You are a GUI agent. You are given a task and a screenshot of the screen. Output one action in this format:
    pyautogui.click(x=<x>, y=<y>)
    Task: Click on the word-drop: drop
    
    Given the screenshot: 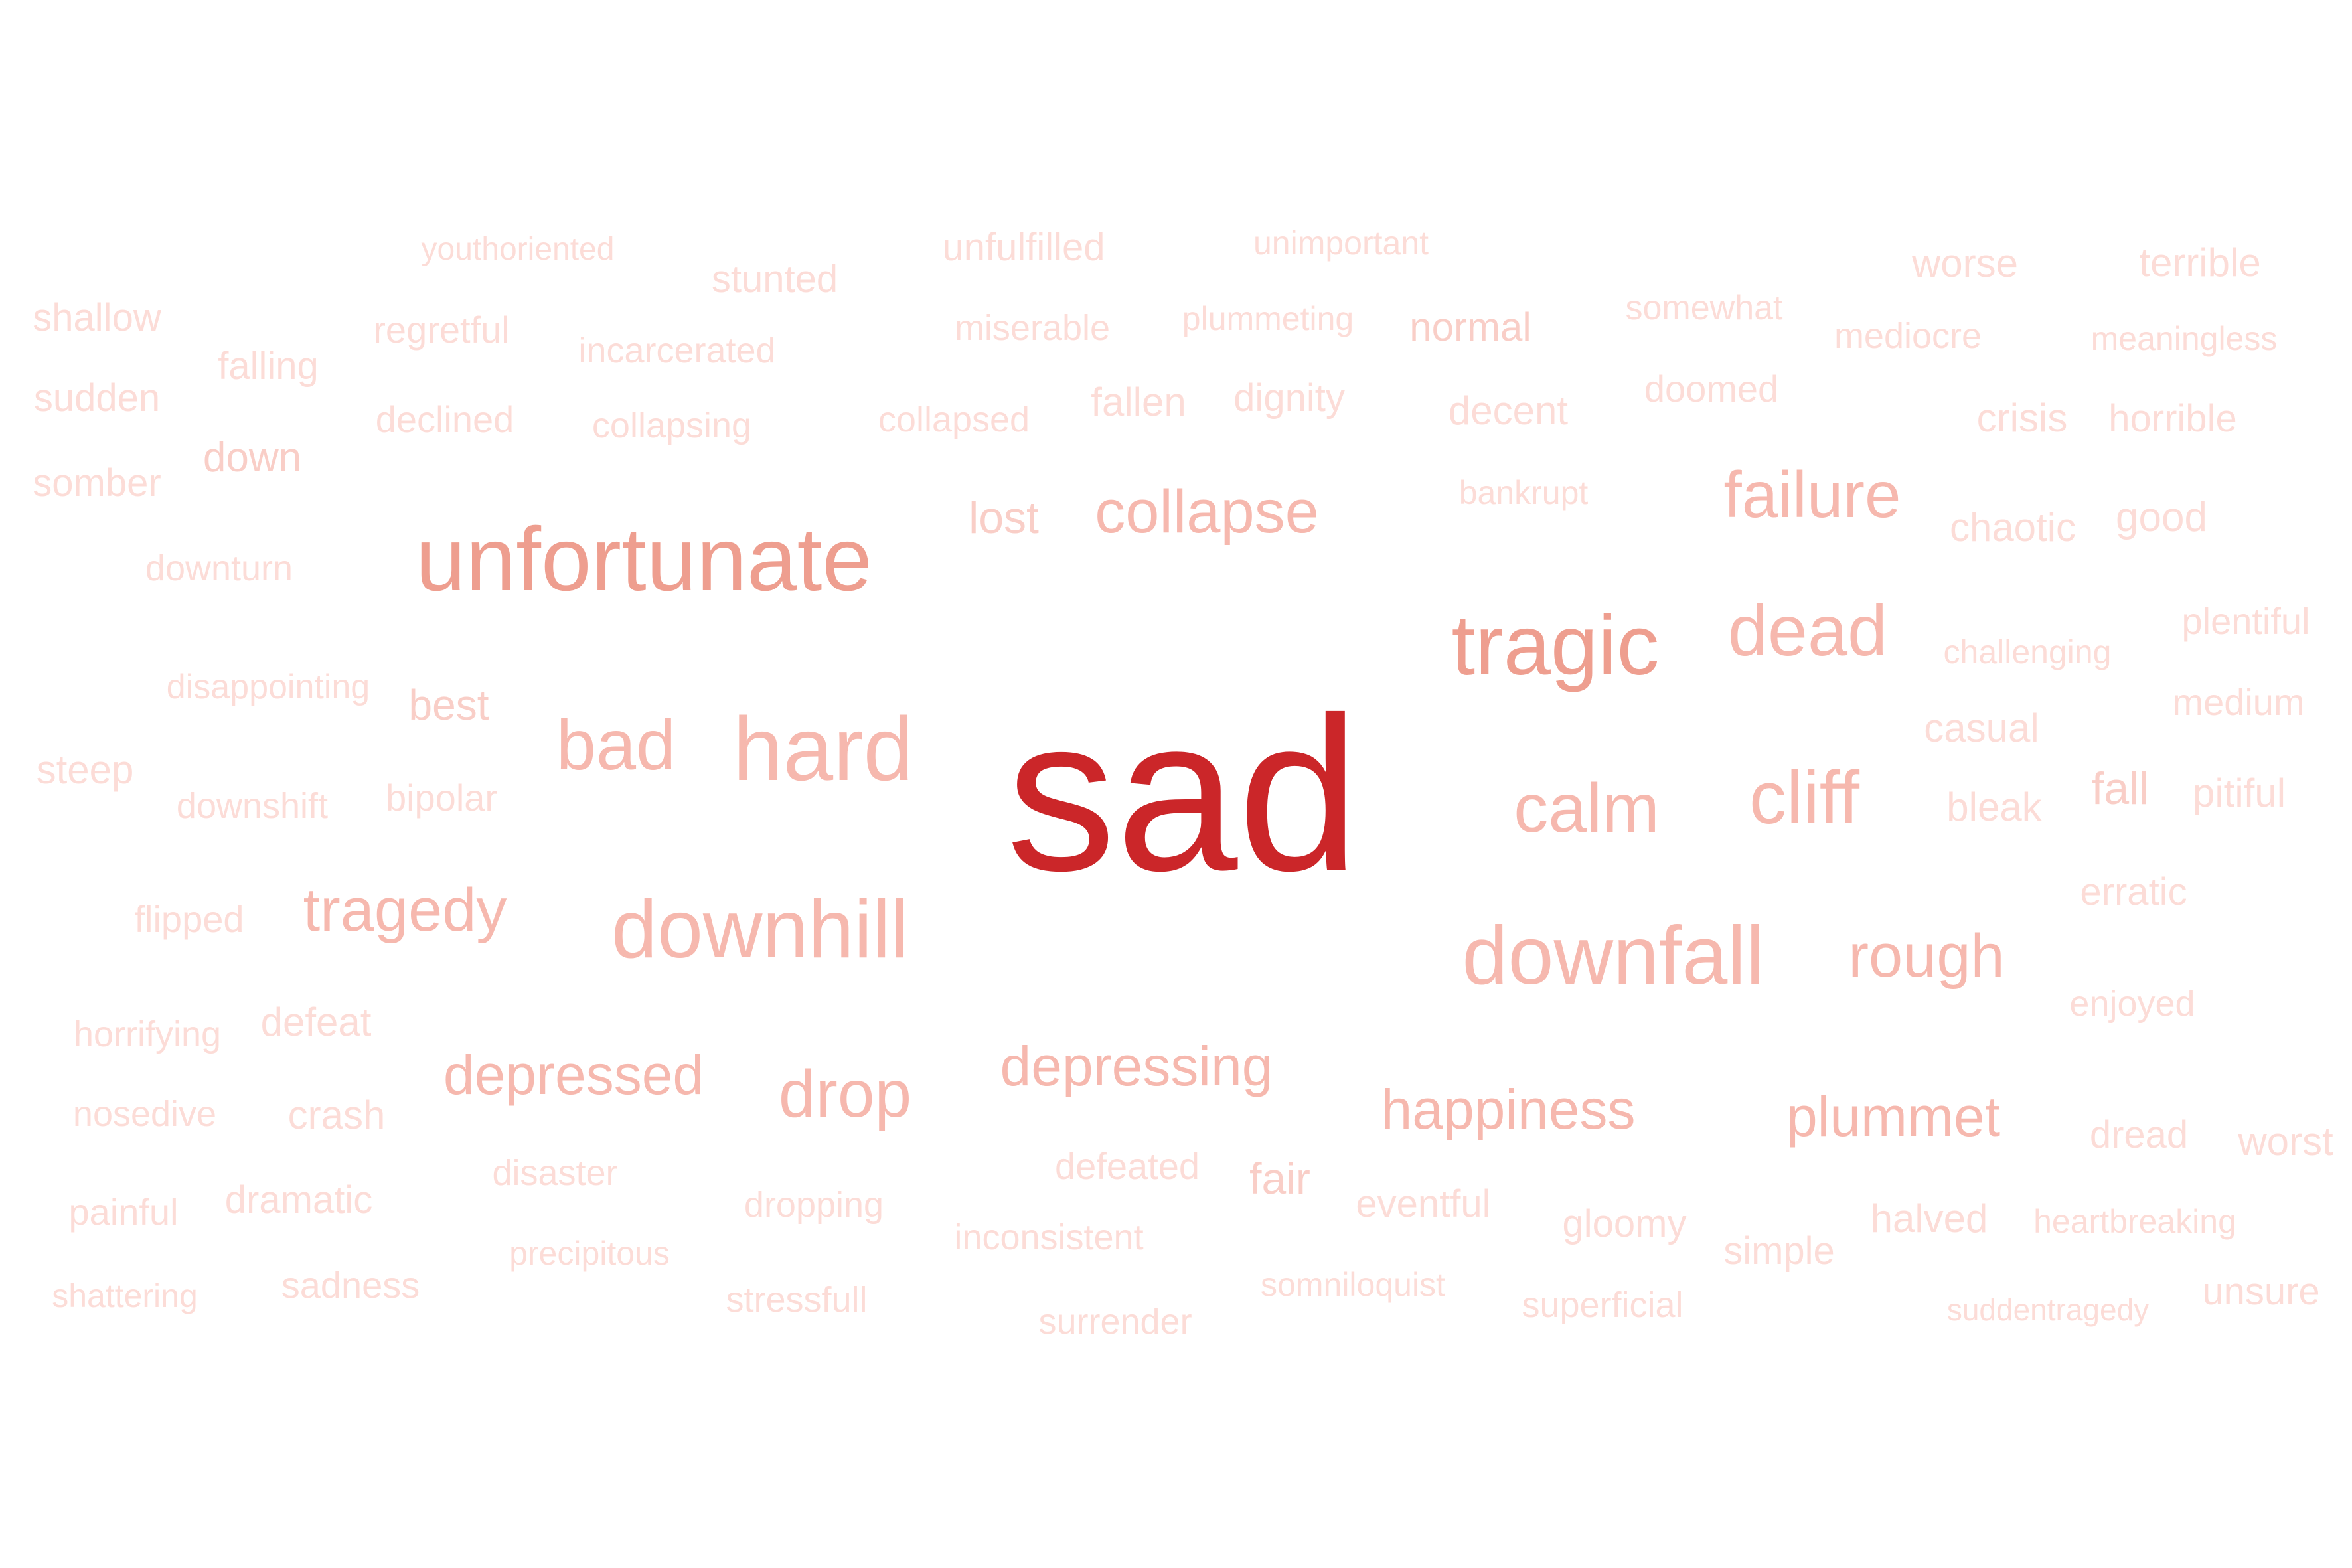 What is the action you would take?
    pyautogui.click(x=845, y=1094)
    